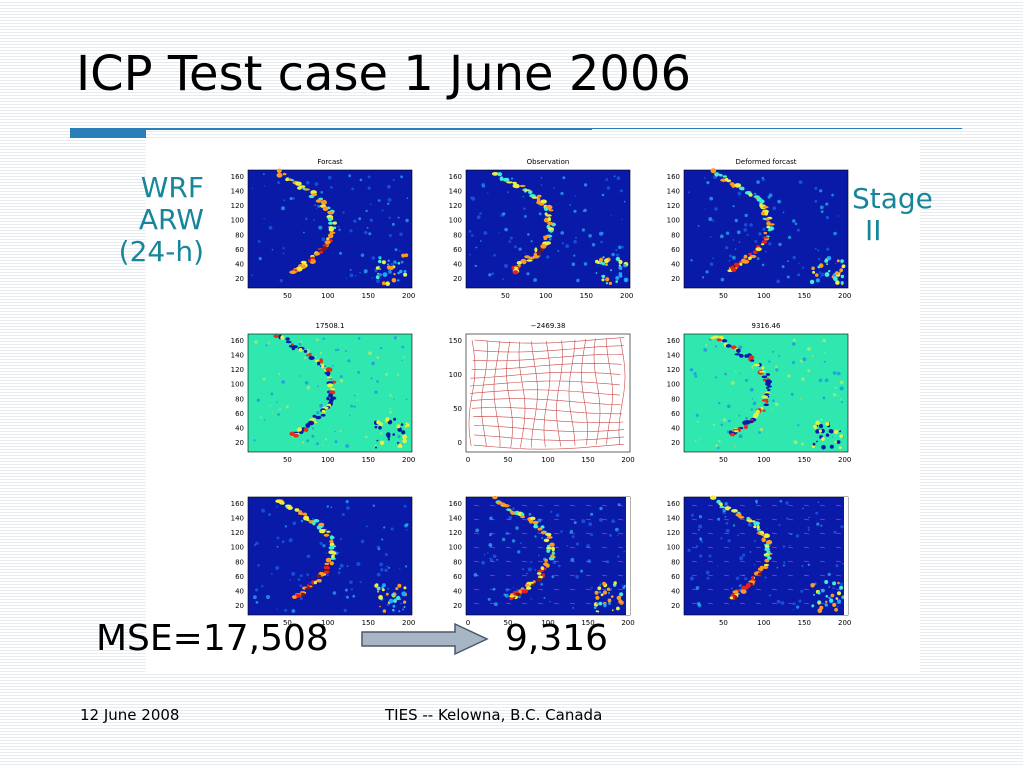 Image resolution: width=1023 pixels, height=767 pixels. I want to click on slide-title: ICP Test case 1 June 2006, so click(383, 74).